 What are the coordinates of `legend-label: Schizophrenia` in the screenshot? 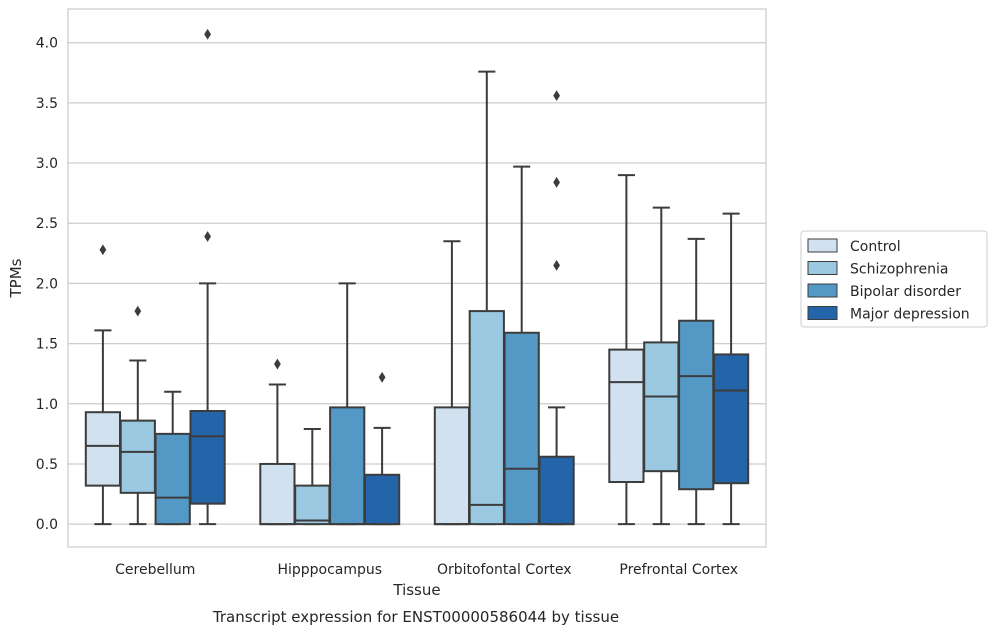 It's located at (899, 270).